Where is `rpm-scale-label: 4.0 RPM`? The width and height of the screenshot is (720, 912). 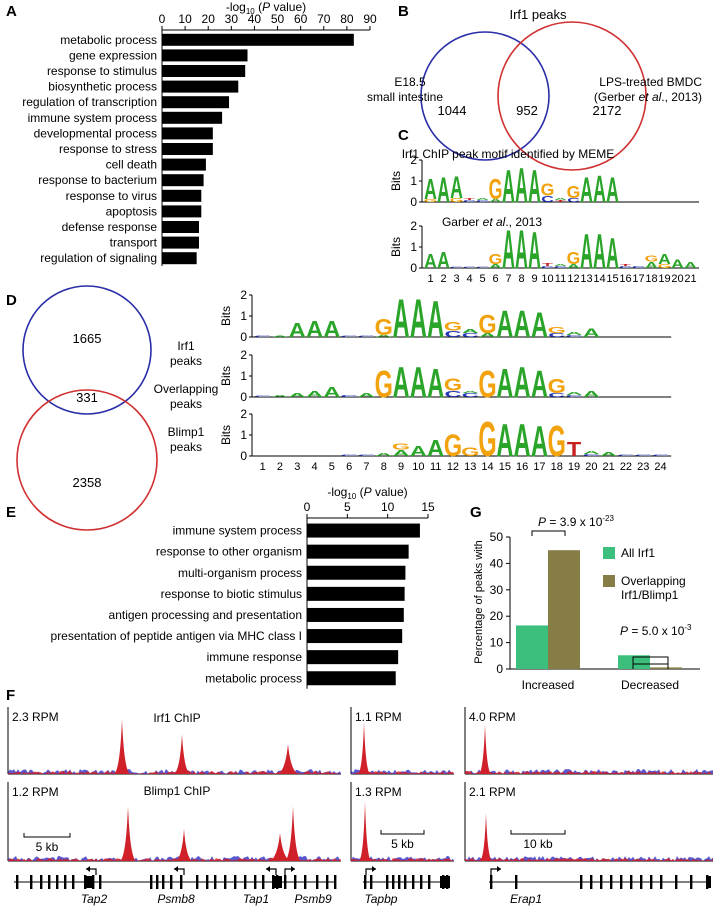
rpm-scale-label: 4.0 RPM is located at coordinates (492, 717).